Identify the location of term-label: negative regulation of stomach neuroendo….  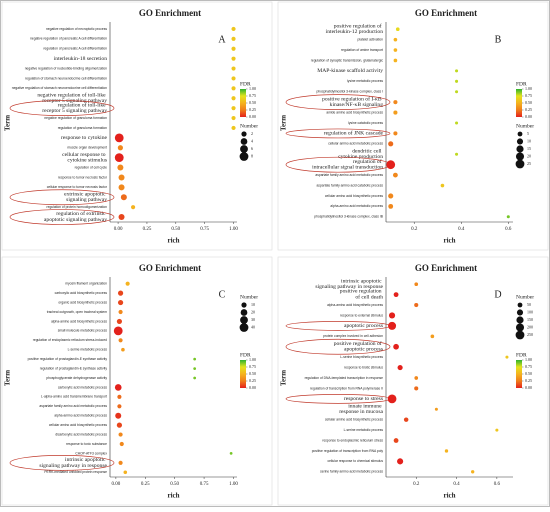
(59, 88).